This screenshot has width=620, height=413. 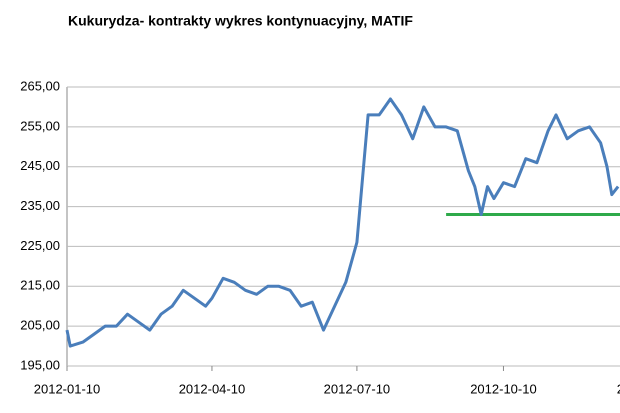 I want to click on x-tick-label: 2012-10-10, so click(x=503, y=388).